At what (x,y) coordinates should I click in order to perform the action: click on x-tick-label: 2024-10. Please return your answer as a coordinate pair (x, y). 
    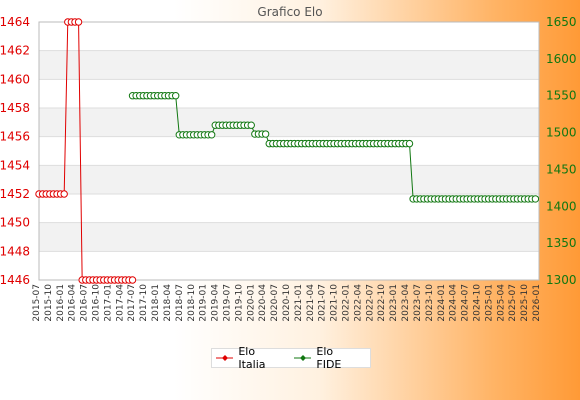
    Looking at the image, I should click on (477, 303).